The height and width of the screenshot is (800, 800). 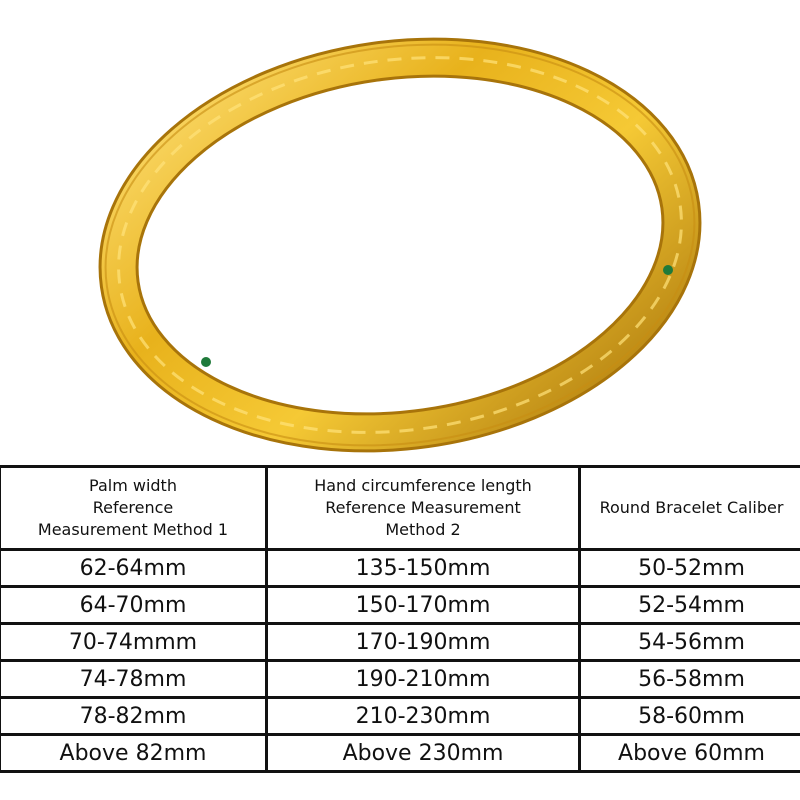 I want to click on table-row: 64-70mm 150-170mm 52-54mm, so click(x=400, y=605).